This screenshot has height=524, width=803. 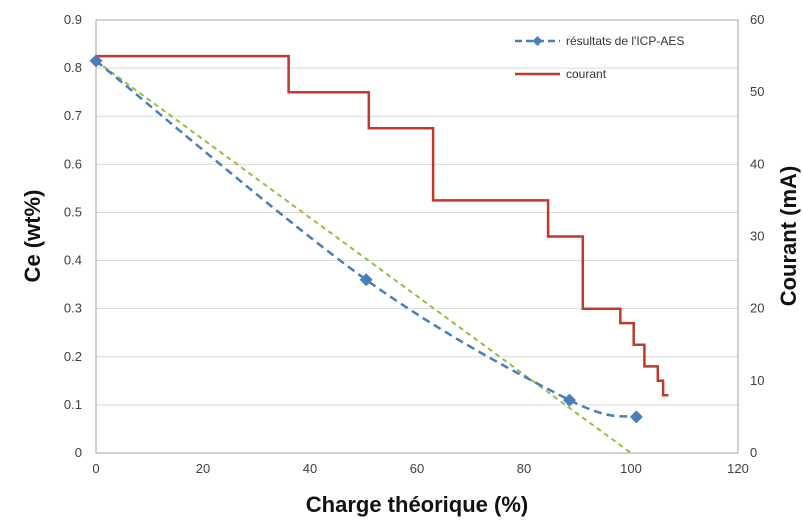 I want to click on y-left-tick-label: 0.8, so click(x=73, y=67).